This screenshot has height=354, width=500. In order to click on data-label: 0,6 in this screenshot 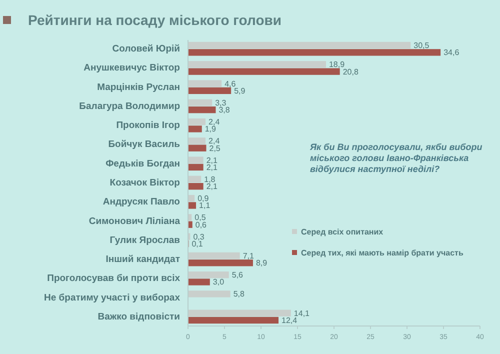, I will do `click(201, 225)`.